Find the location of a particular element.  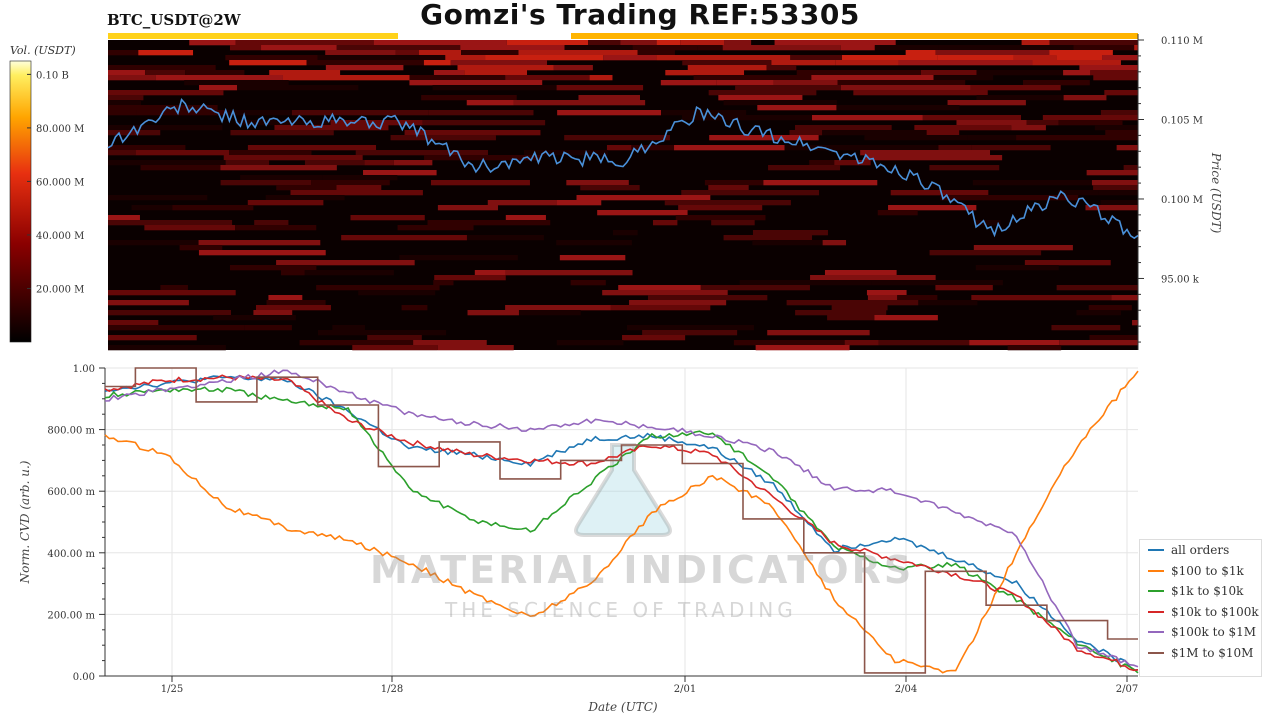

cvd-y-tick-label: 600.00 m is located at coordinates (71, 492).